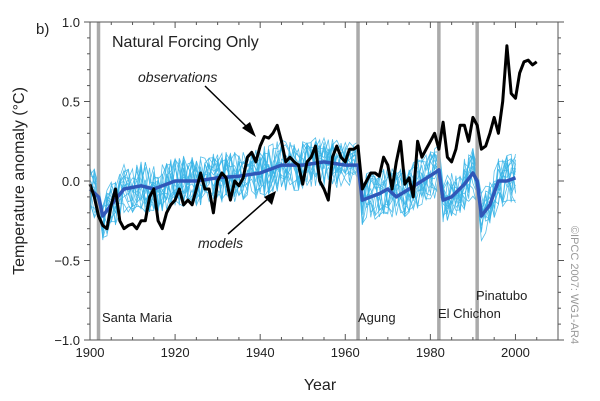  I want to click on volcano-label-agung: Agung, so click(377, 317).